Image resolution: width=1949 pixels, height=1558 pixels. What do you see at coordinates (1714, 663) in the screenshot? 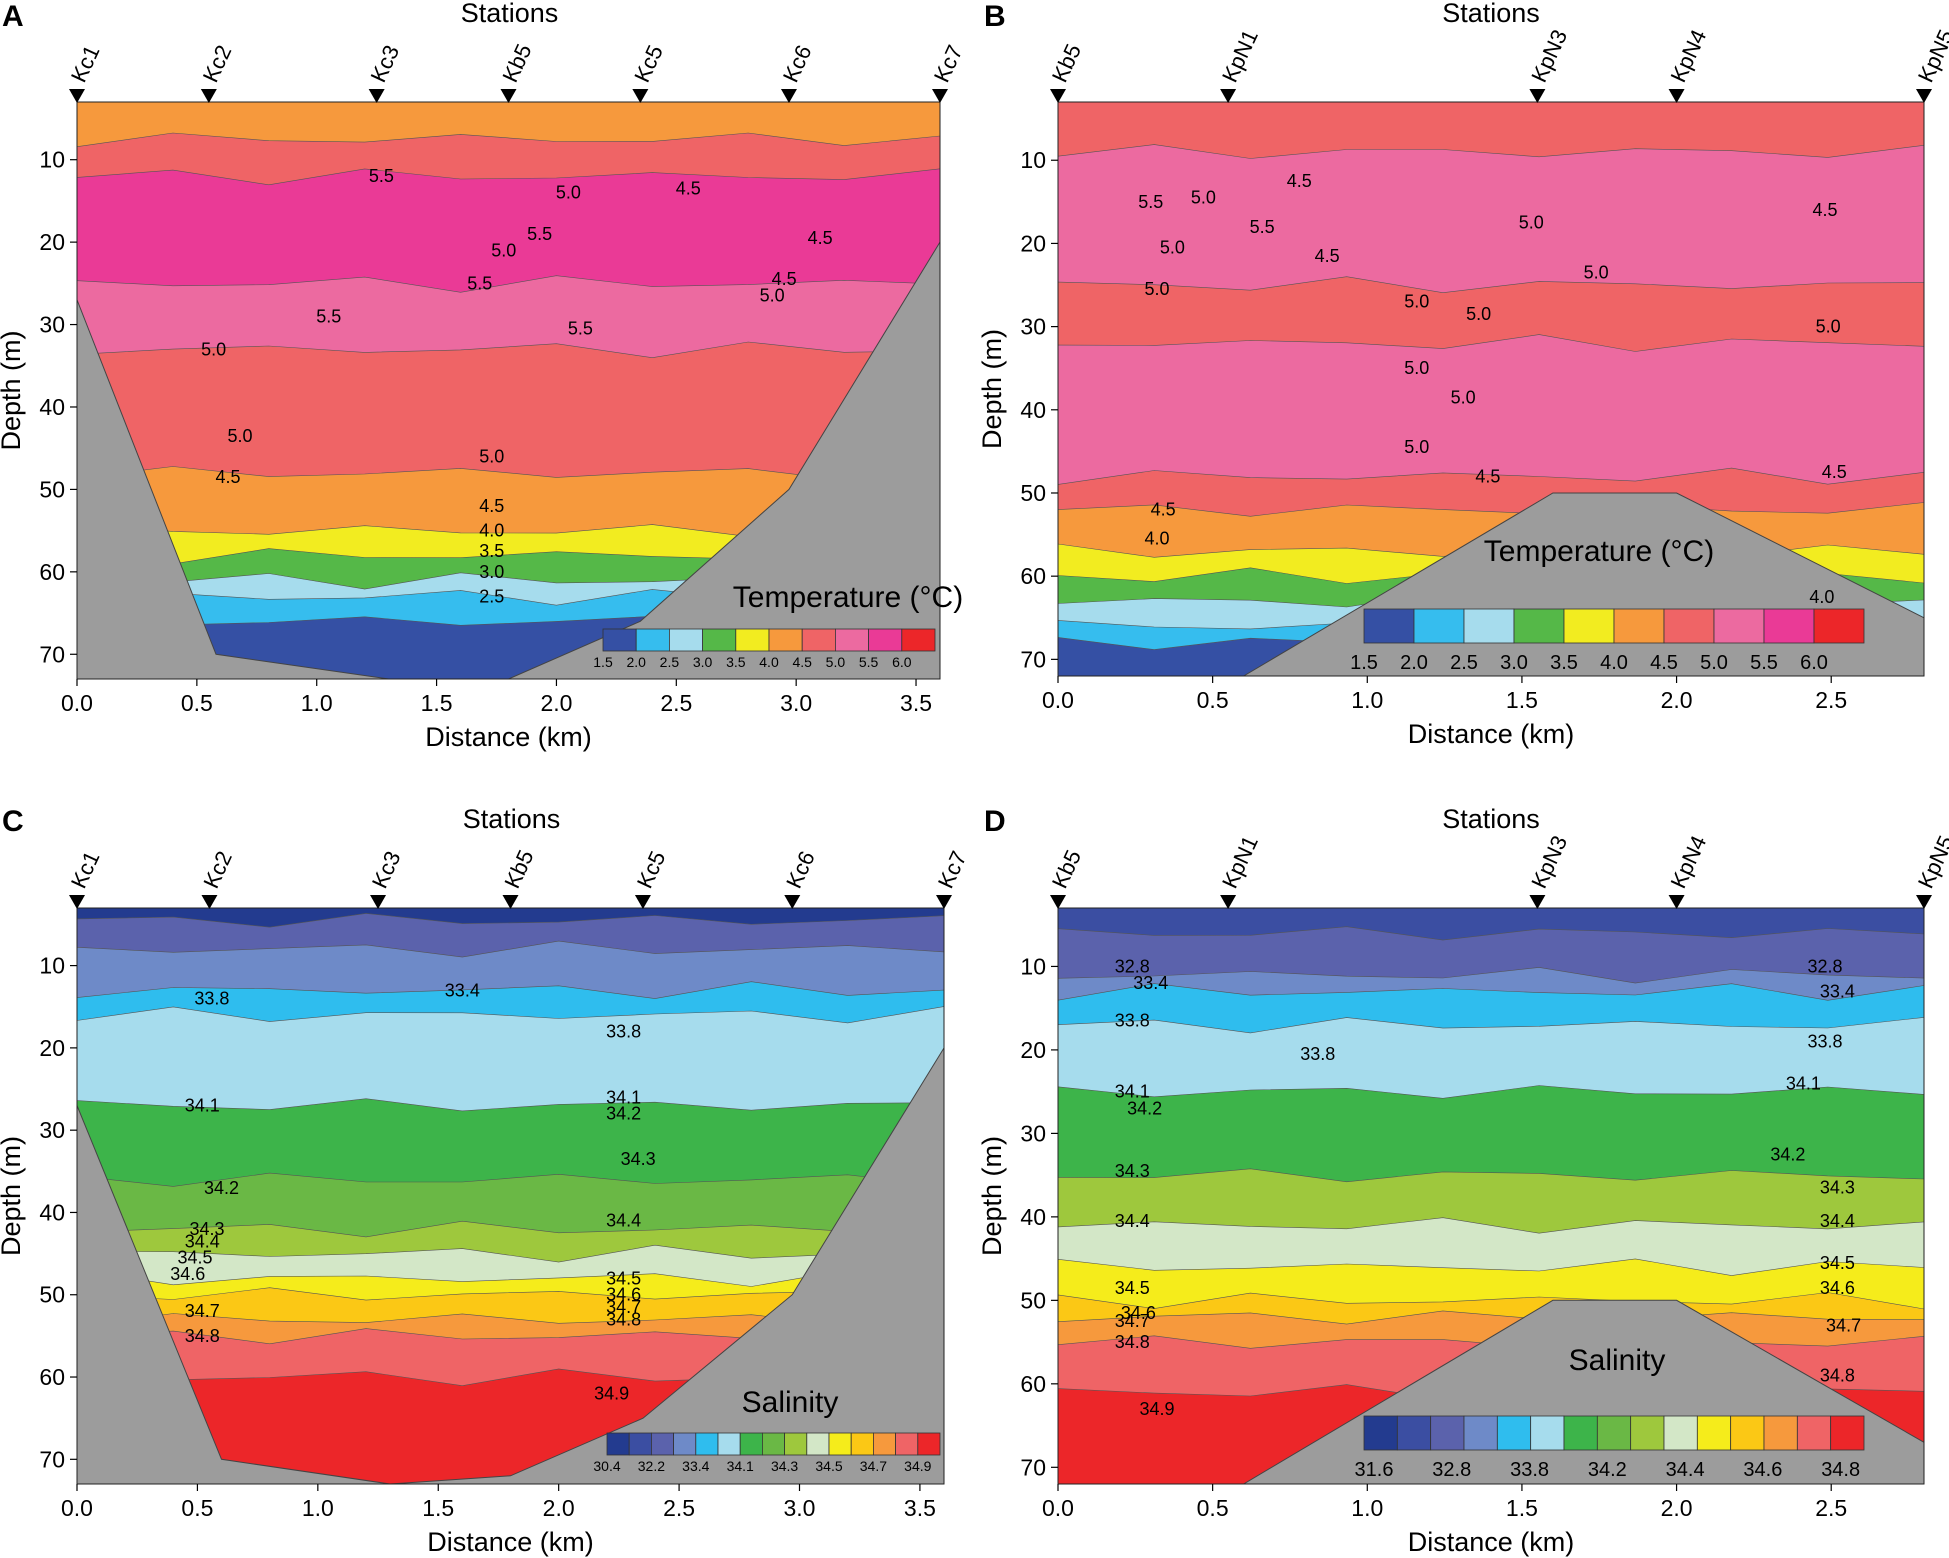
I see `colorbar-tick-label: 5.0` at bounding box center [1714, 663].